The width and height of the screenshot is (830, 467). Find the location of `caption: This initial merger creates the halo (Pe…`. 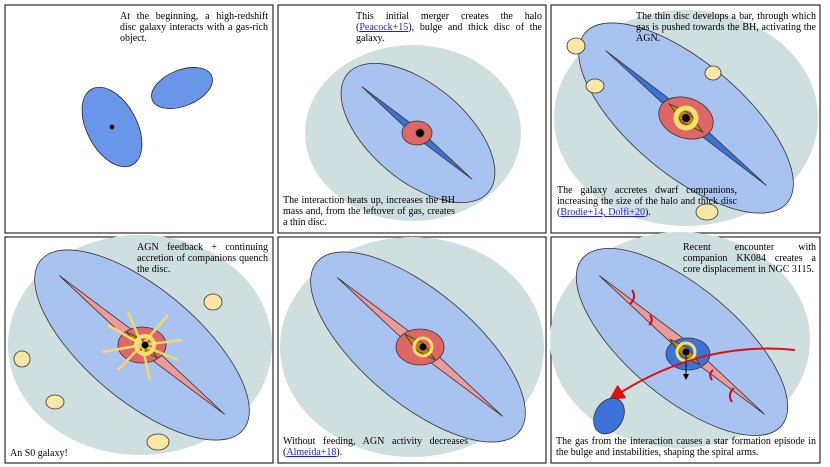

caption: This initial merger creates the halo (Pe… is located at coordinates (449, 27).